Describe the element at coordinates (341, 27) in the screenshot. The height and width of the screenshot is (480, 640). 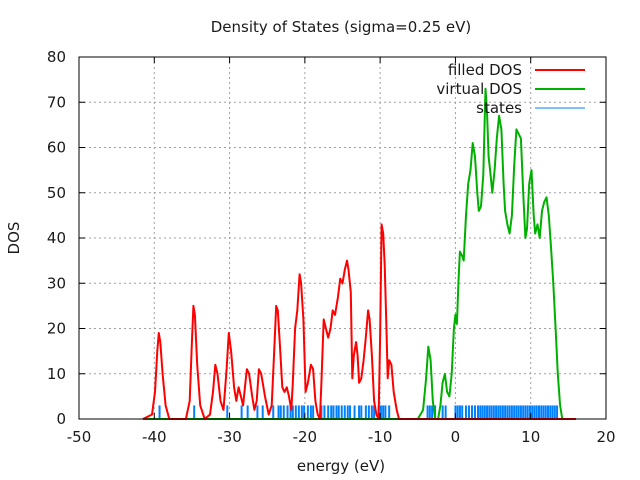
I see `chart-title: Density of States (sigma=0.25 eV)` at that location.